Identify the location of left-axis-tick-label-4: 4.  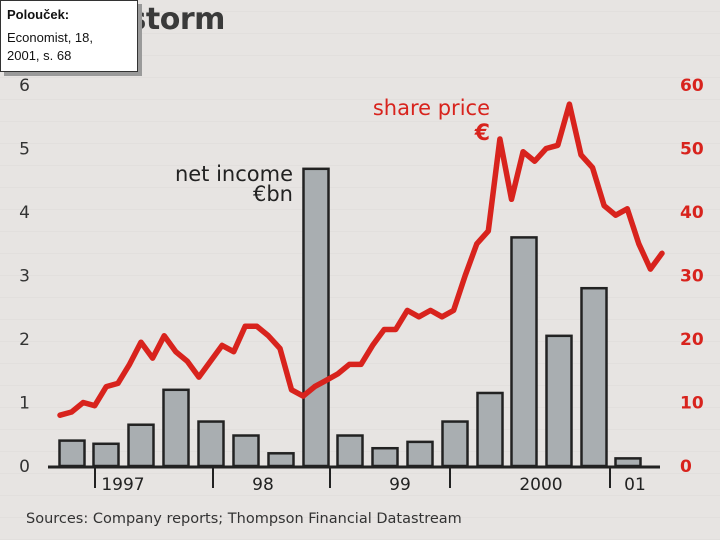
(24, 213).